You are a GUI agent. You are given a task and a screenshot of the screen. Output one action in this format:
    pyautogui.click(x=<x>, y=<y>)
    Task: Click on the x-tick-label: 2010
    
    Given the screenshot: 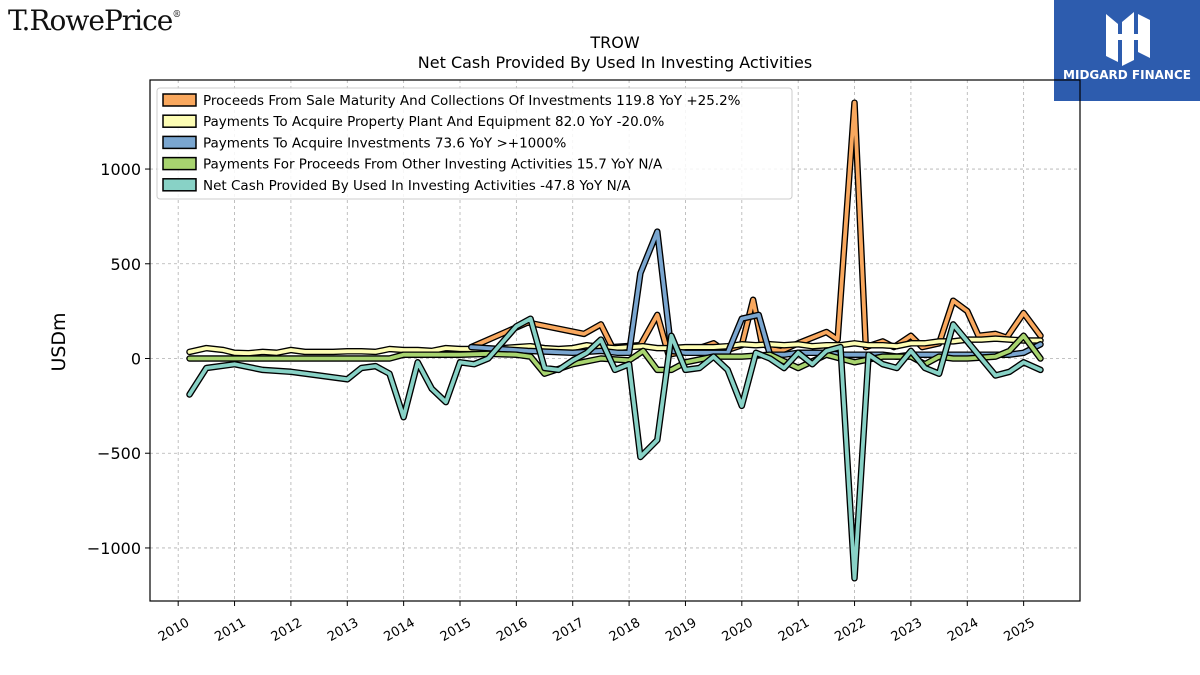 What is the action you would take?
    pyautogui.click(x=174, y=630)
    